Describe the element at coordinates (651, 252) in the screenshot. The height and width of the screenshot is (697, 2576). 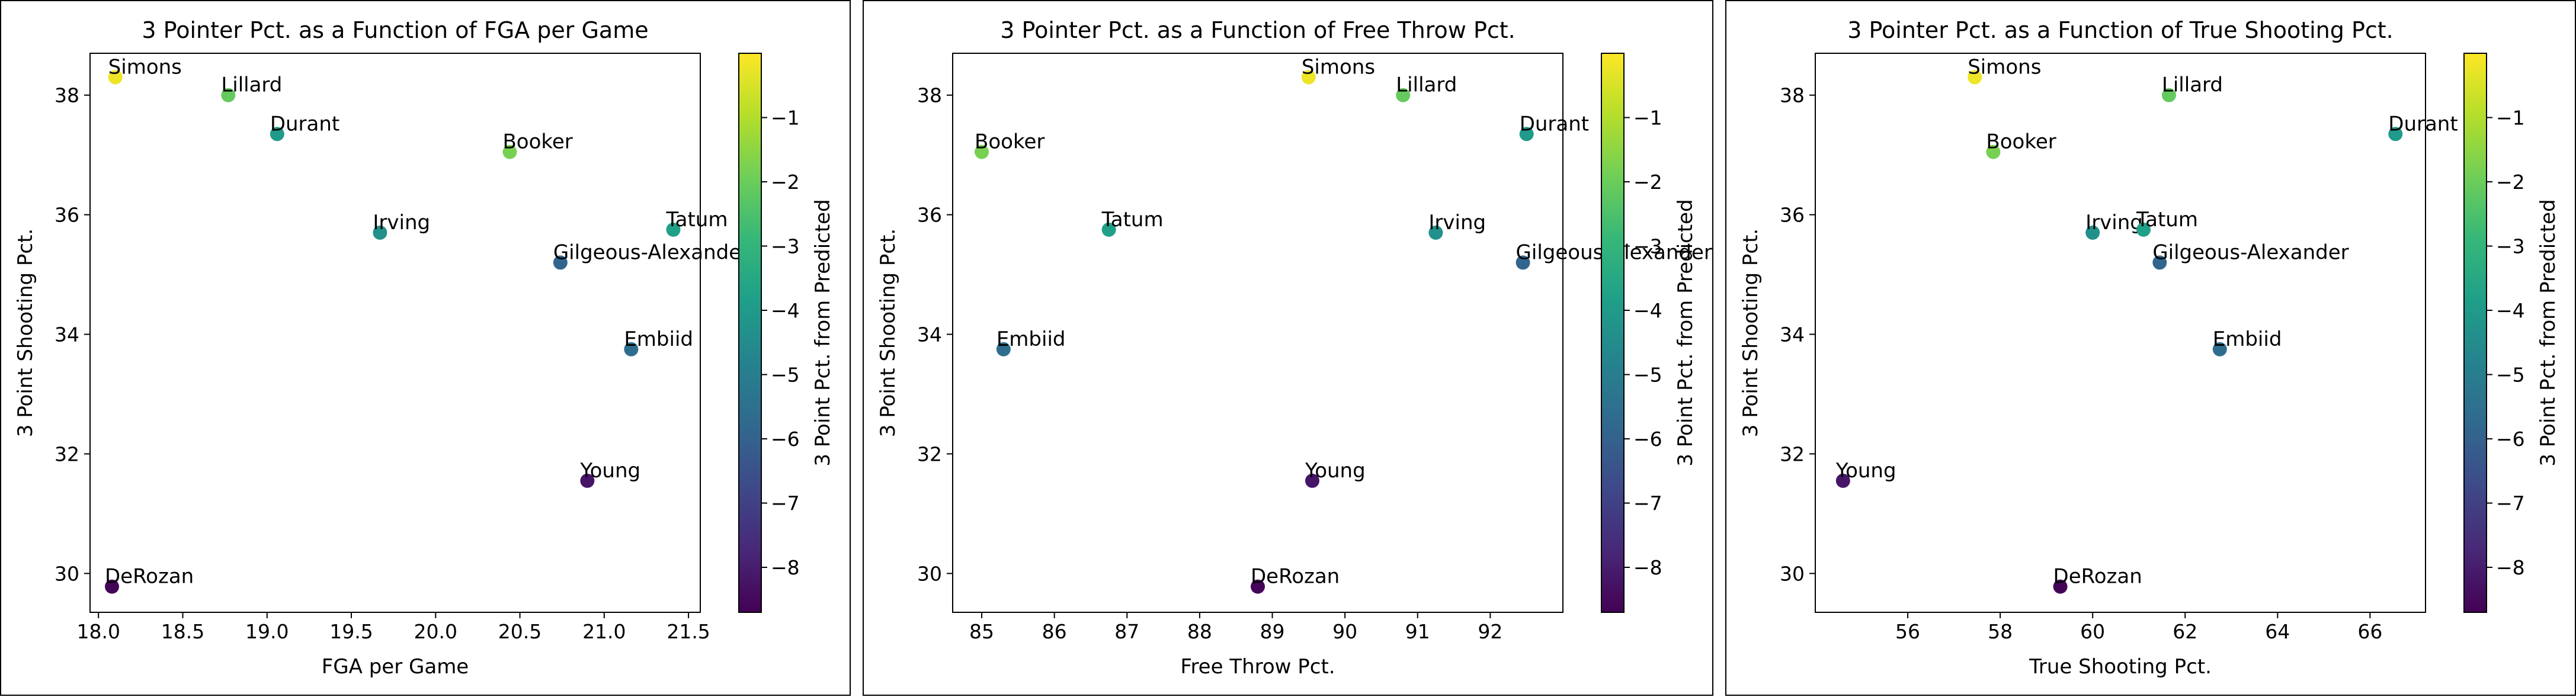
I see `point-label: Gilgeous-Alexander` at that location.